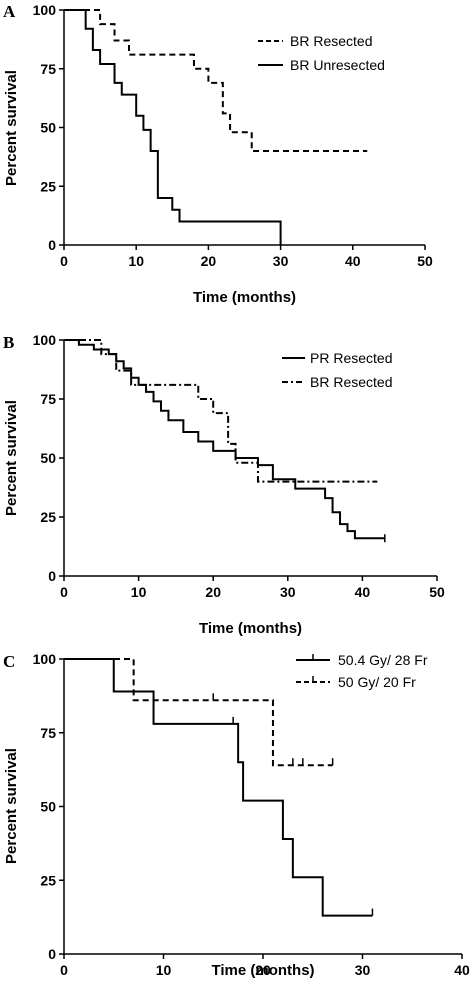 This screenshot has width=474, height=995. What do you see at coordinates (244, 297) in the screenshot?
I see `panel-a-x-axis-label: Time (months)` at bounding box center [244, 297].